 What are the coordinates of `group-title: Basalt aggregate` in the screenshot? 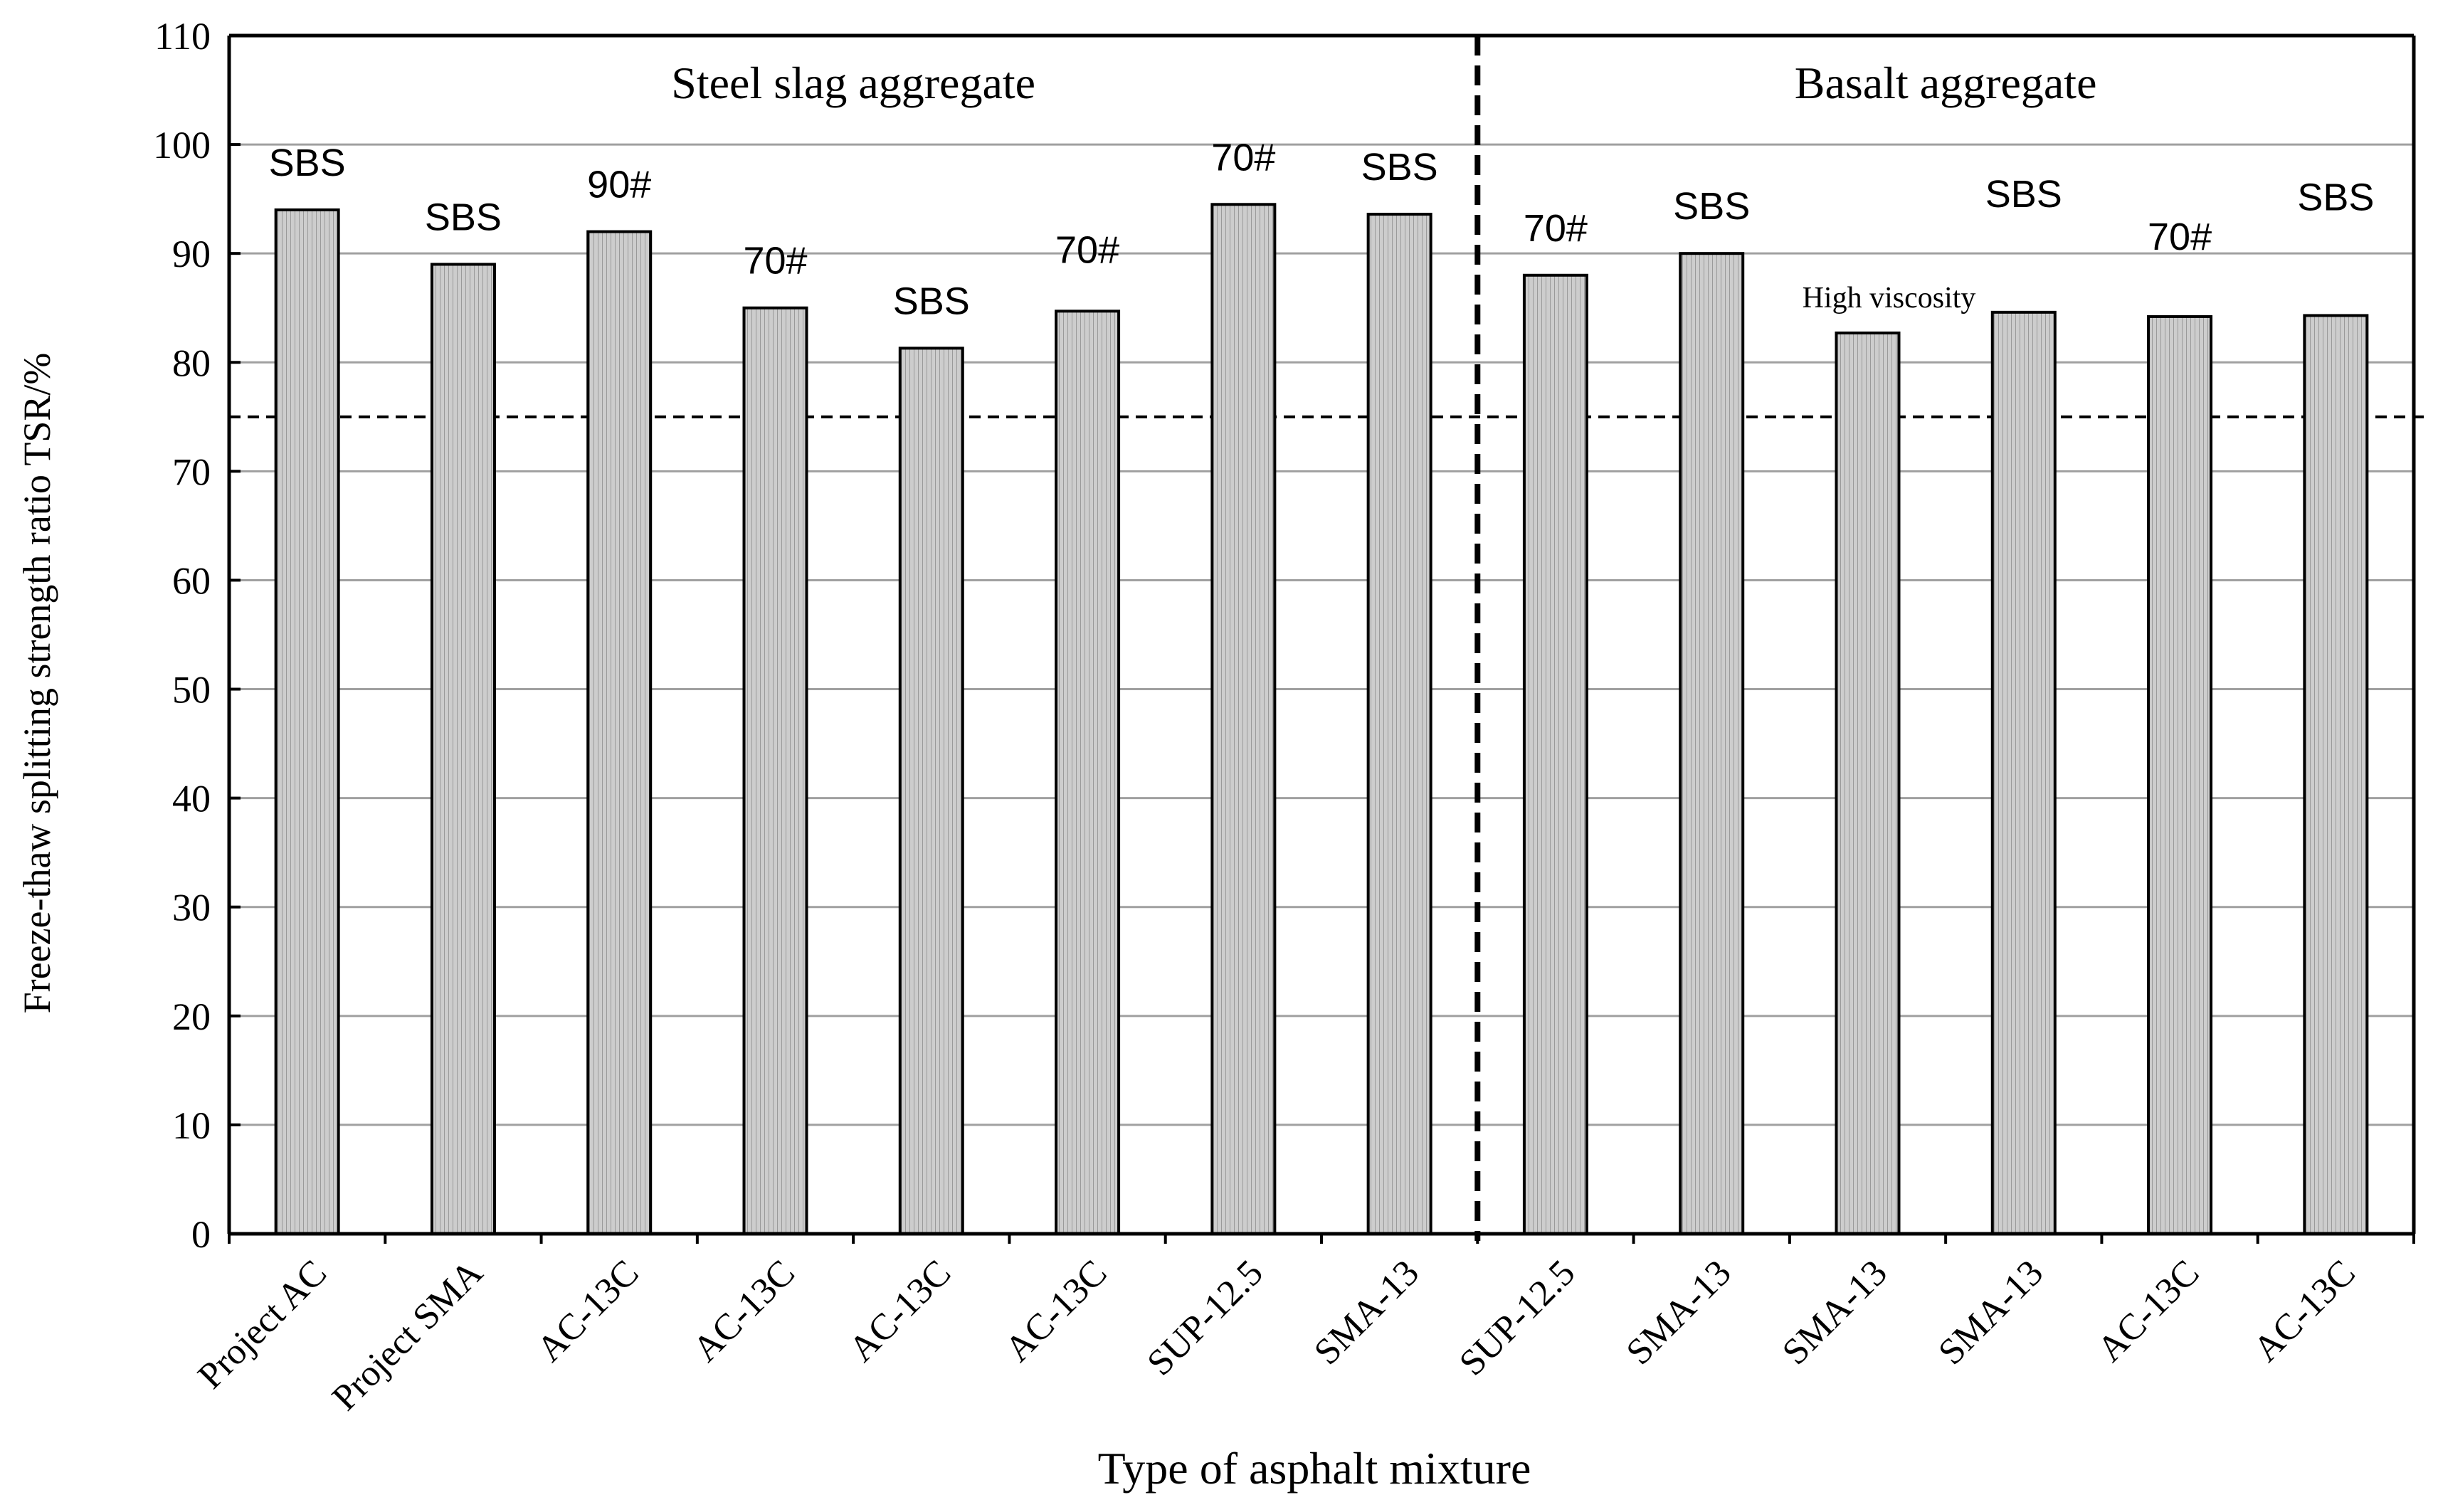 It's located at (1946, 83).